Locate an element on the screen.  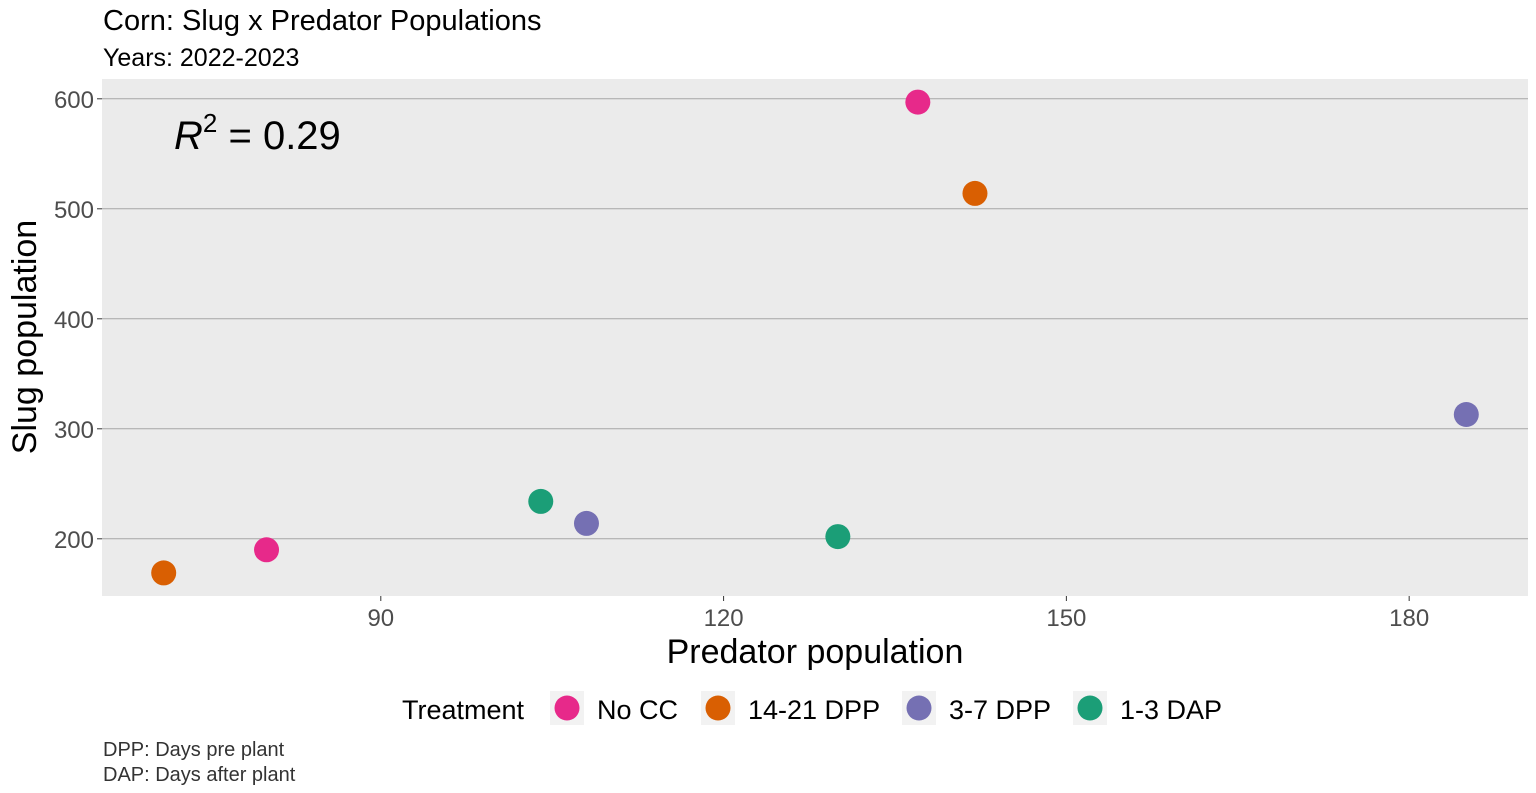
y-axis-title: Slug population is located at coordinates (25, 337).